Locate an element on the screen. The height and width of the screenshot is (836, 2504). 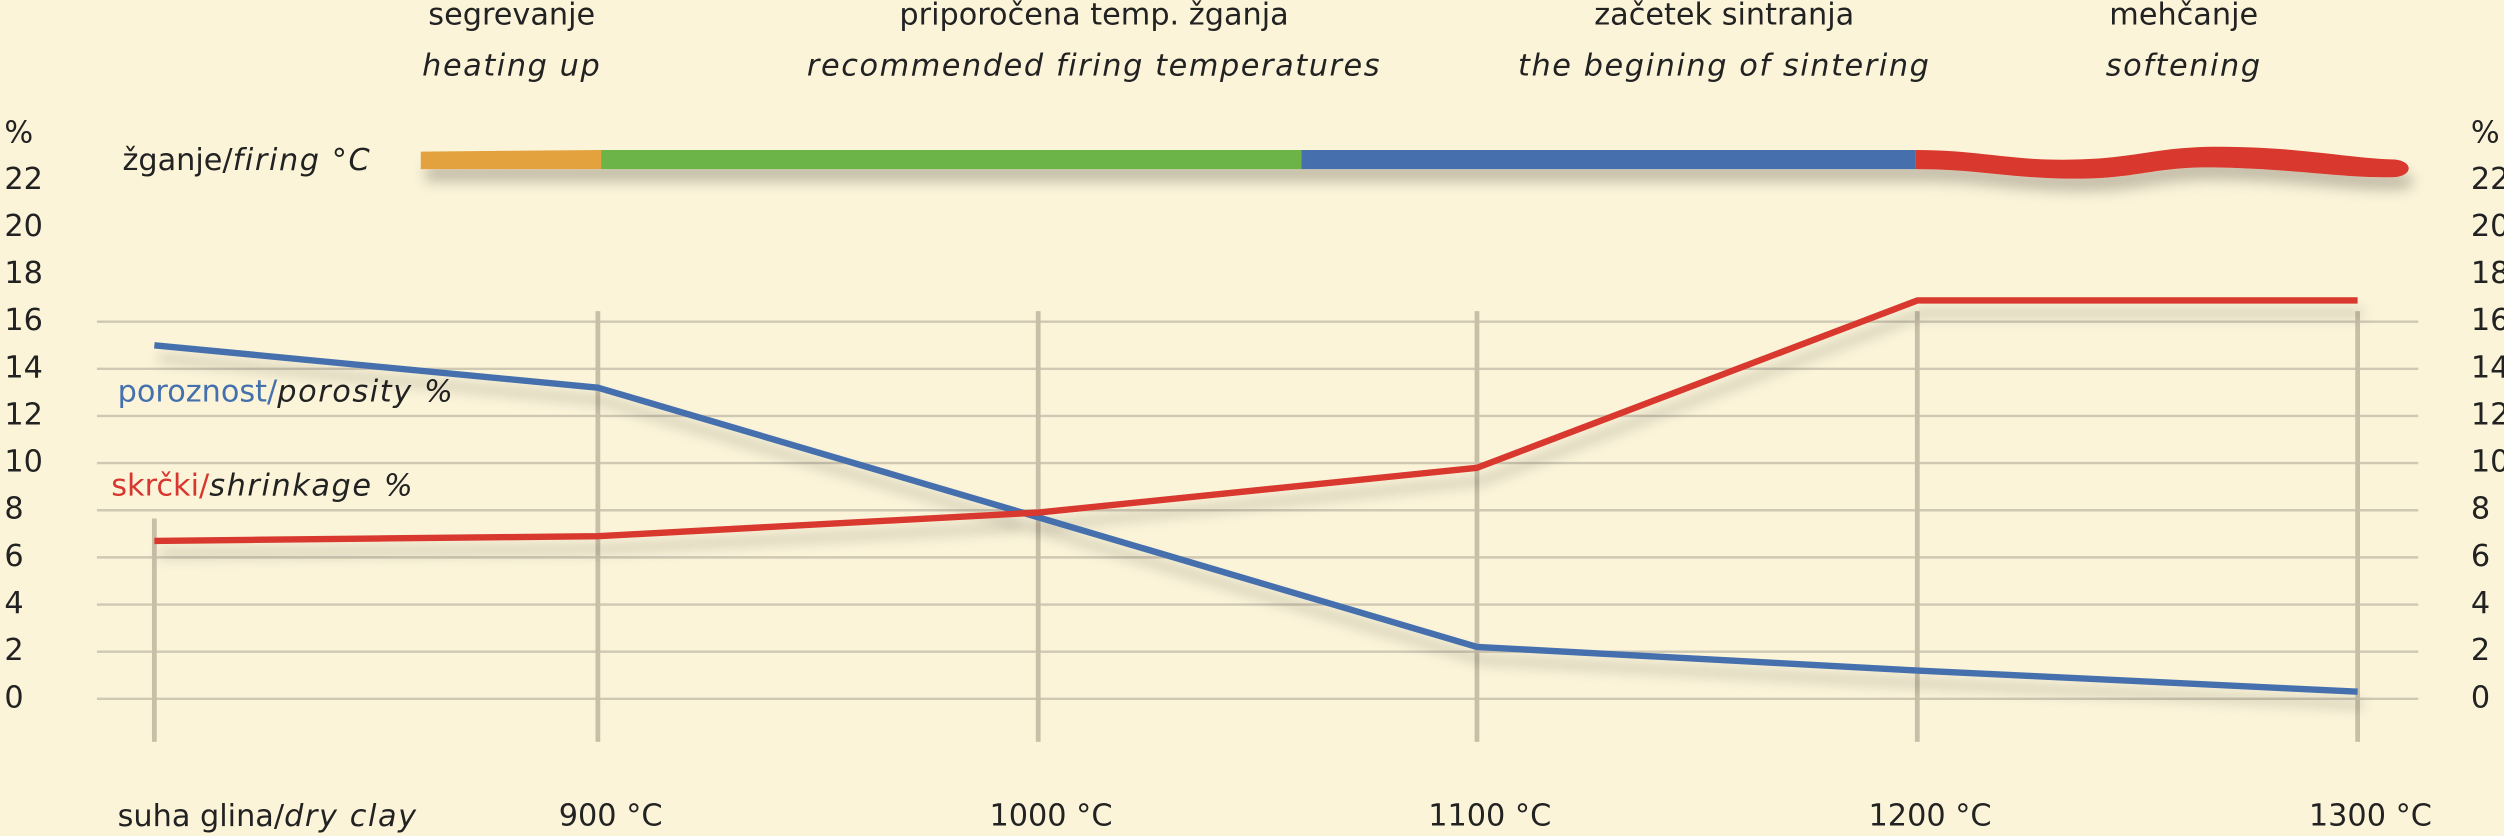
label-part: suha glina/ is located at coordinates (201, 815).